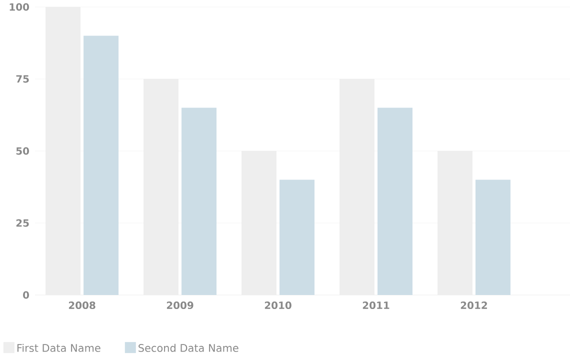  Describe the element at coordinates (188, 348) in the screenshot. I see `legend-label: Second Data Name` at that location.